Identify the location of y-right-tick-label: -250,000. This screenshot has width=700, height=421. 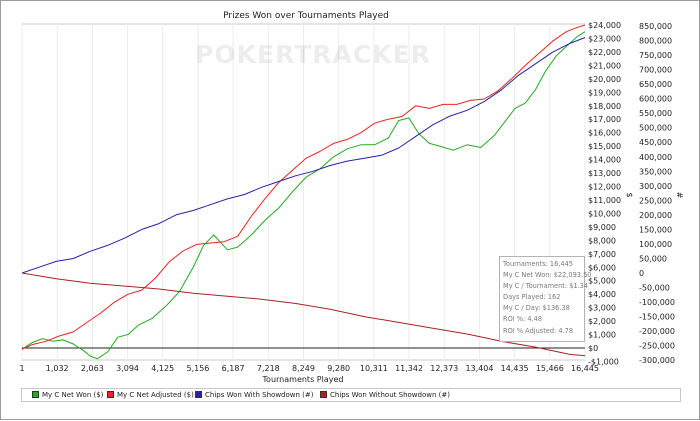
(657, 346).